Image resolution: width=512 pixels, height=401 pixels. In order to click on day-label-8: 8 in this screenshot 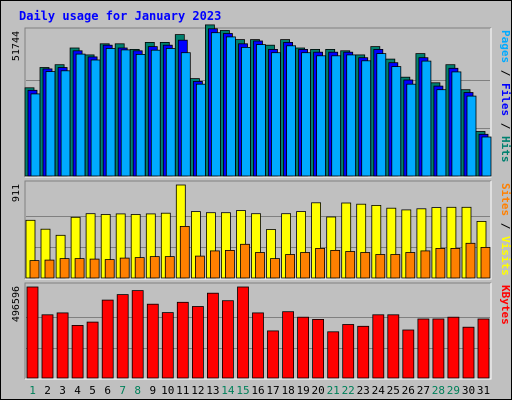, I will do `click(137, 390)`.